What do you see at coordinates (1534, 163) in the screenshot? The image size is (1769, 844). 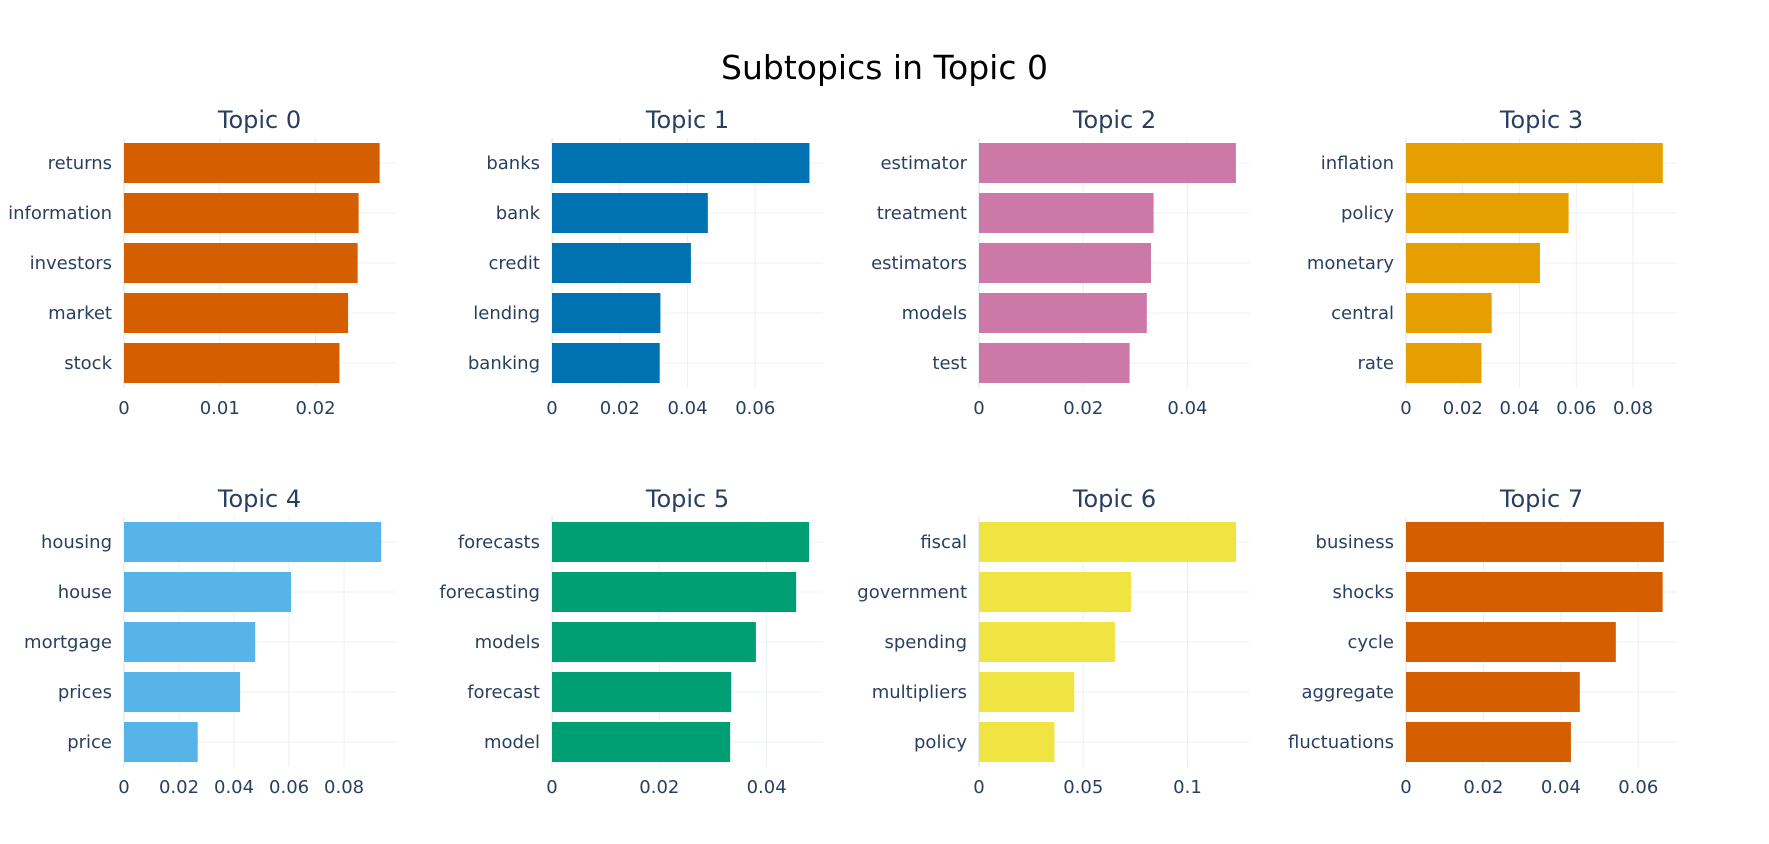 I see `bar-inflation` at bounding box center [1534, 163].